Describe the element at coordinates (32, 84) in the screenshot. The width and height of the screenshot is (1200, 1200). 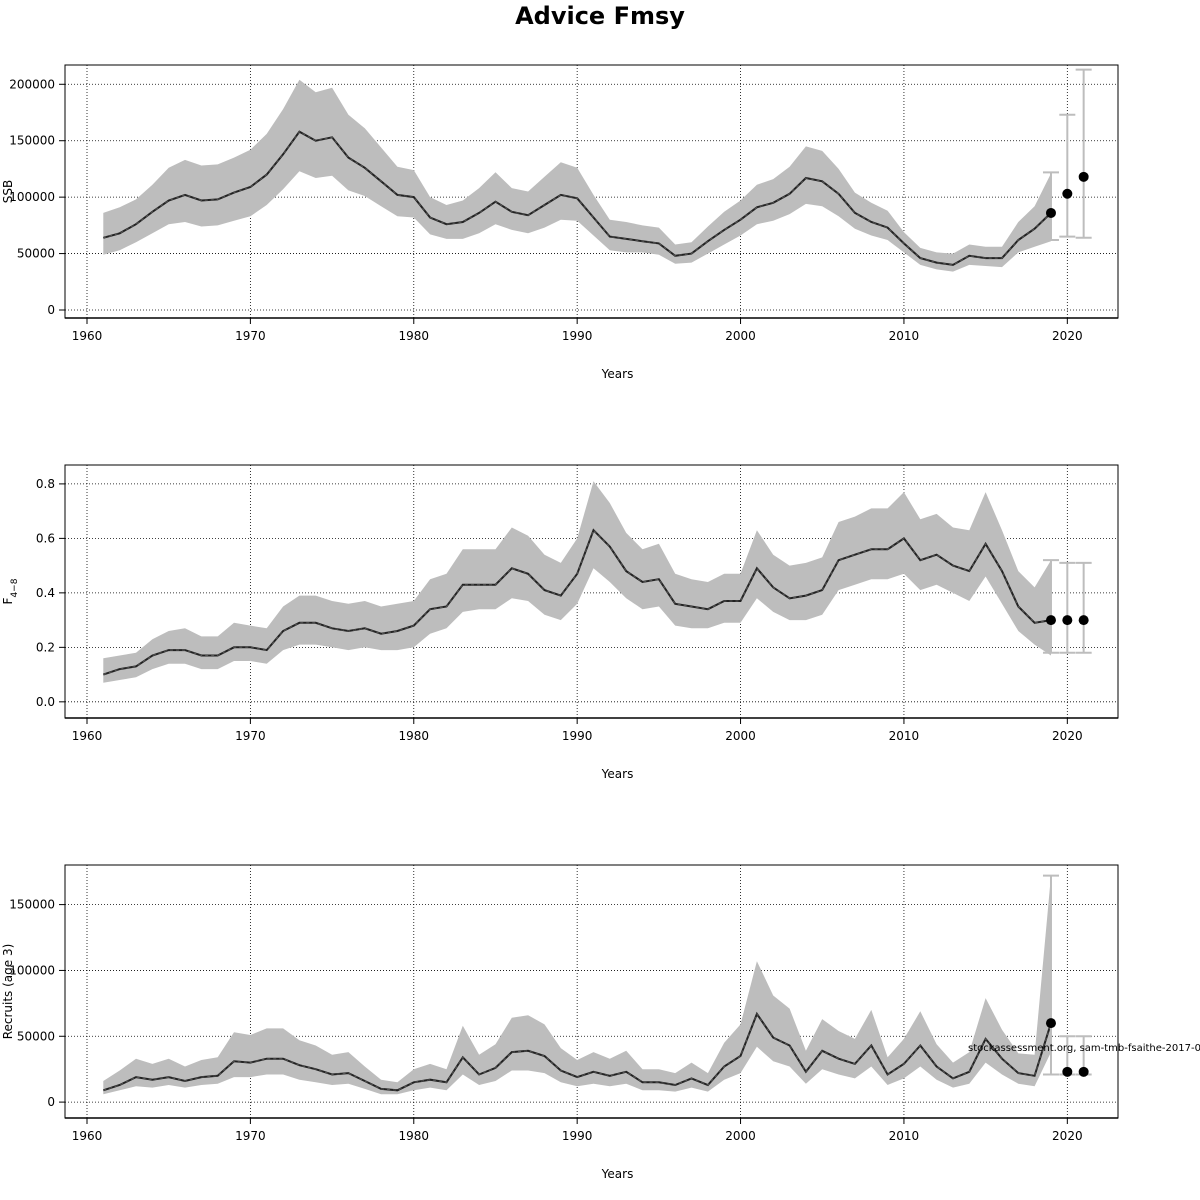
I see `y-tick-label: 200000` at that location.